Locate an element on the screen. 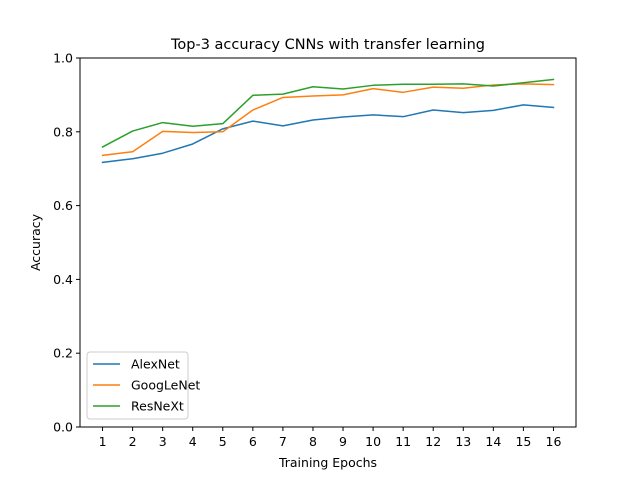 This screenshot has height=480, width=640. legend: AlexNet GoogLeNet ResNeXt is located at coordinates (143, 385).